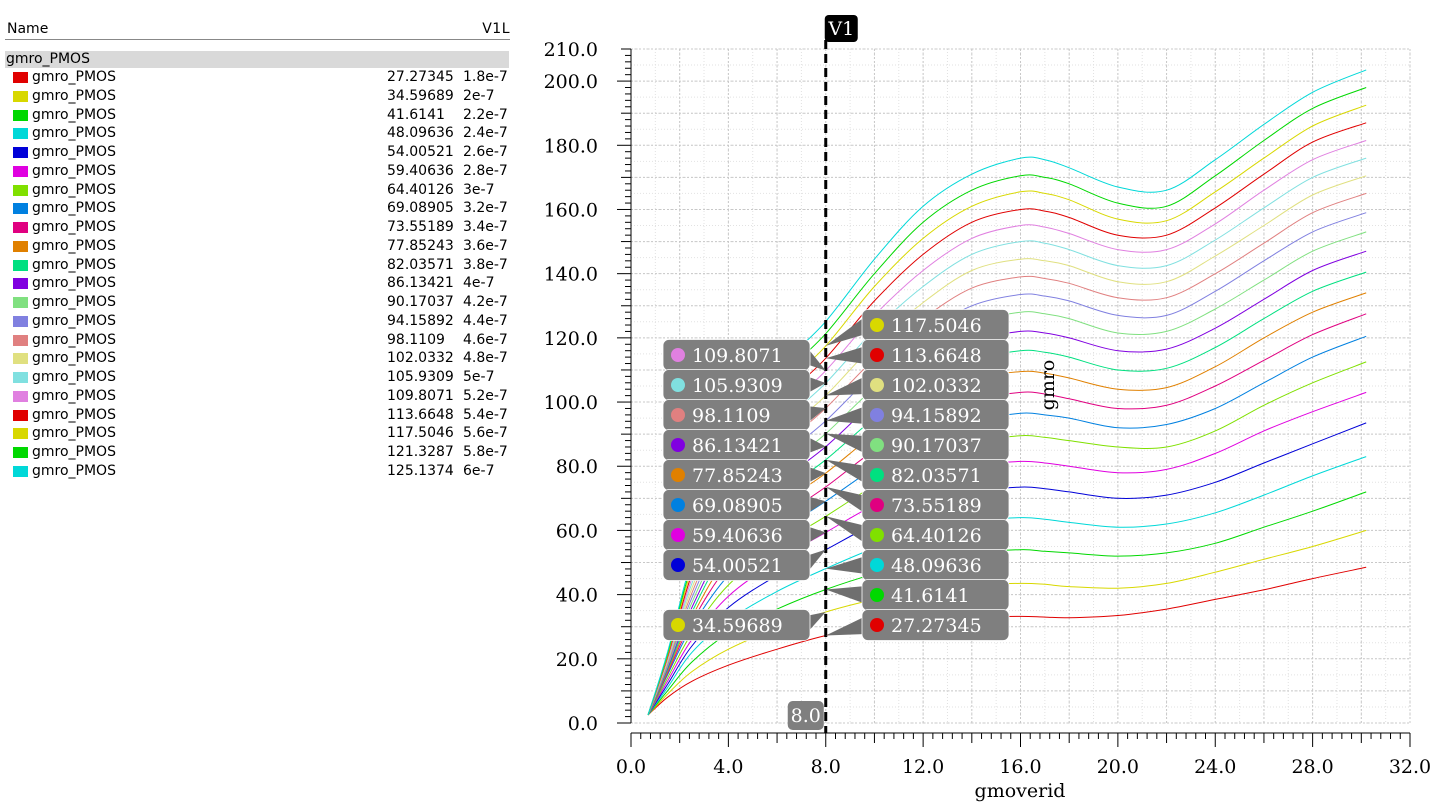 This screenshot has width=1440, height=810. What do you see at coordinates (841, 28) in the screenshot?
I see `cursor-tag` at bounding box center [841, 28].